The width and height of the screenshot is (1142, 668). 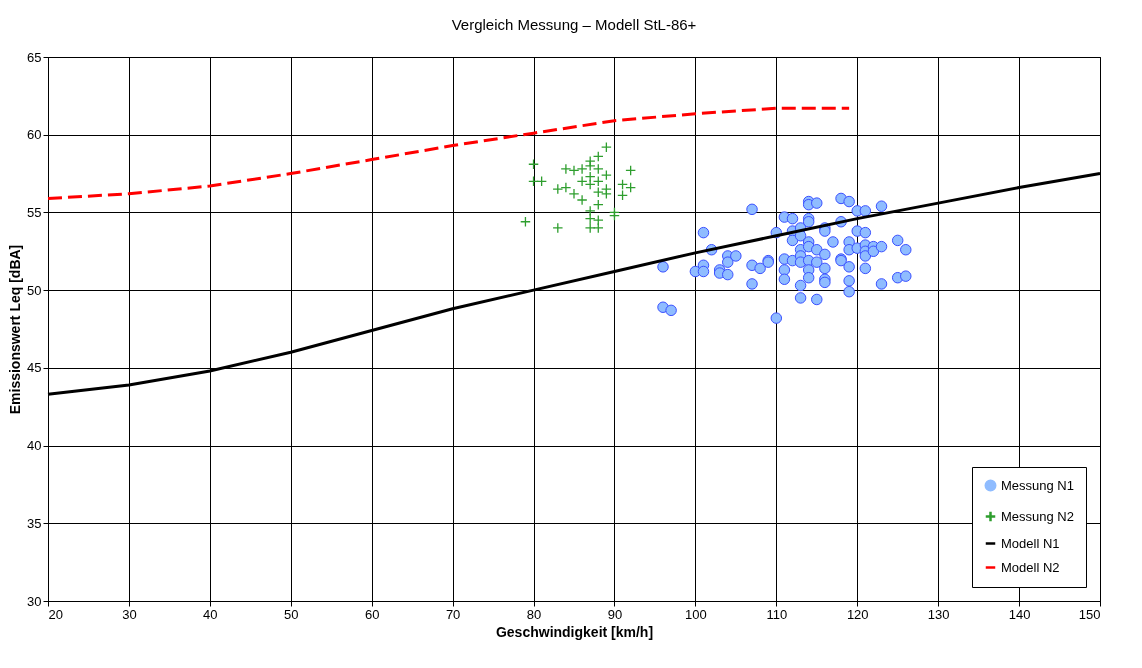 I want to click on x-tick-label: 110, so click(x=777, y=614).